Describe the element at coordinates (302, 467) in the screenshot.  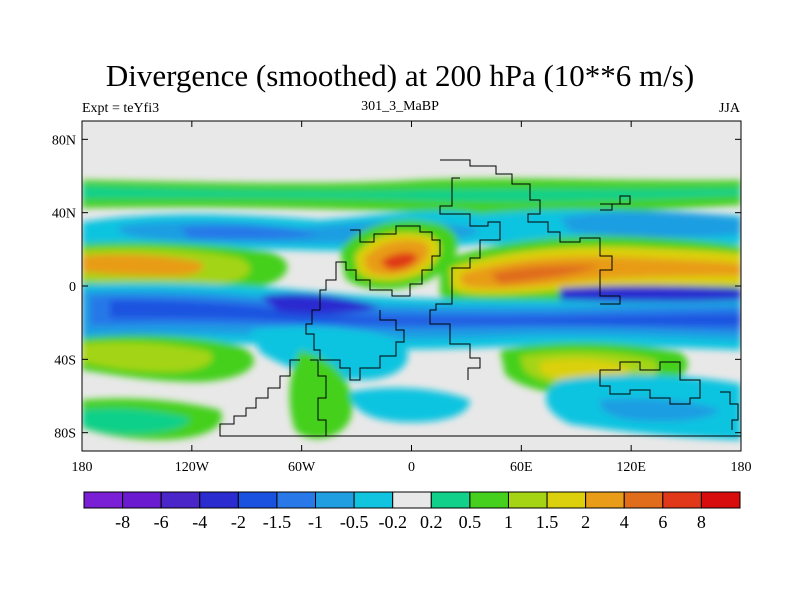
I see `x-tick-label: 60W` at that location.